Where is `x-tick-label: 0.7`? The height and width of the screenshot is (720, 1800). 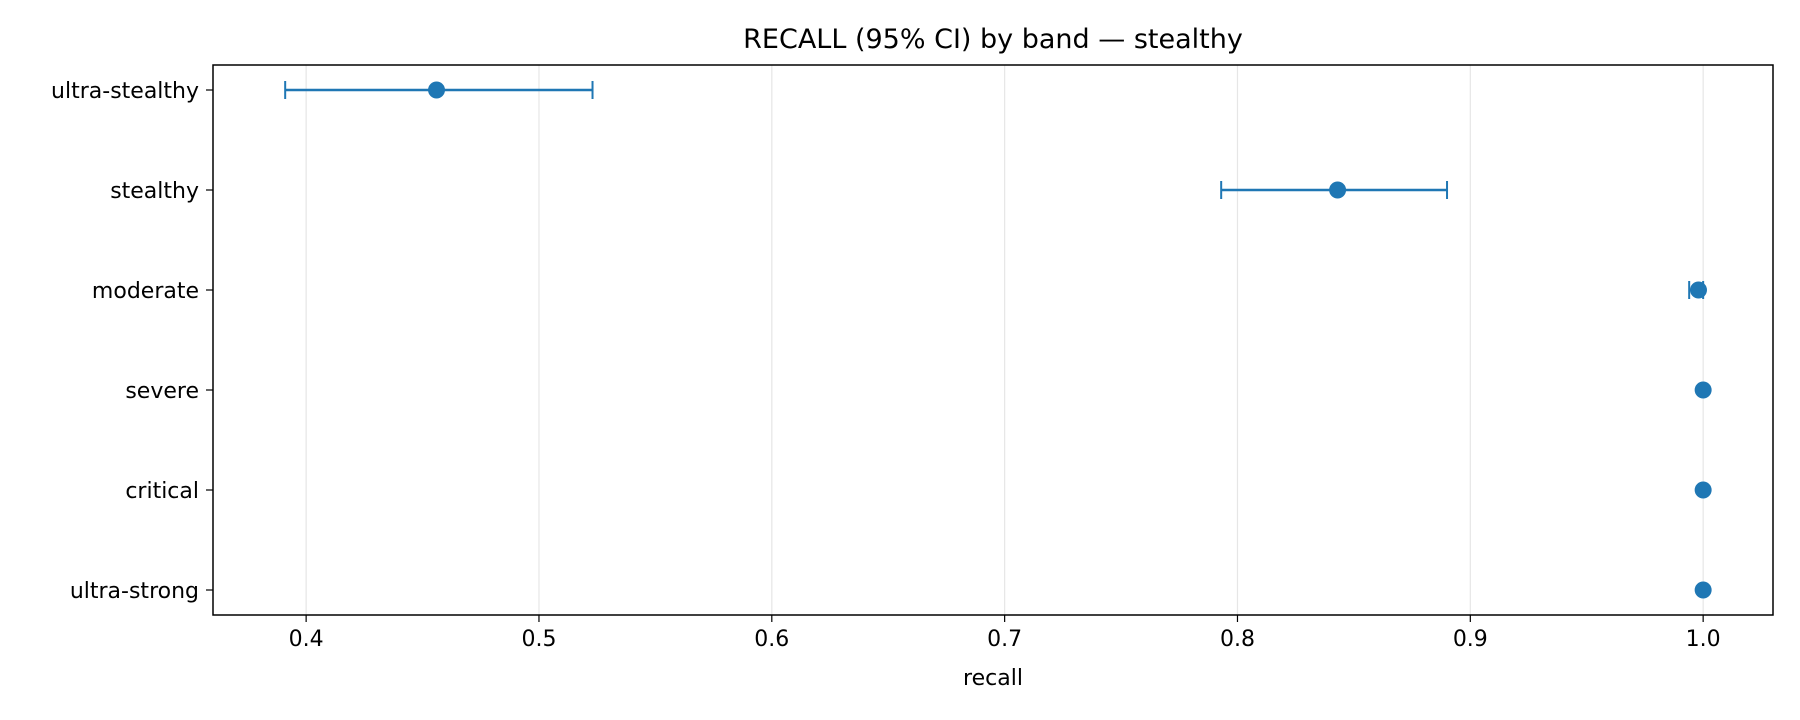 x-tick-label: 0.7 is located at coordinates (1004, 639).